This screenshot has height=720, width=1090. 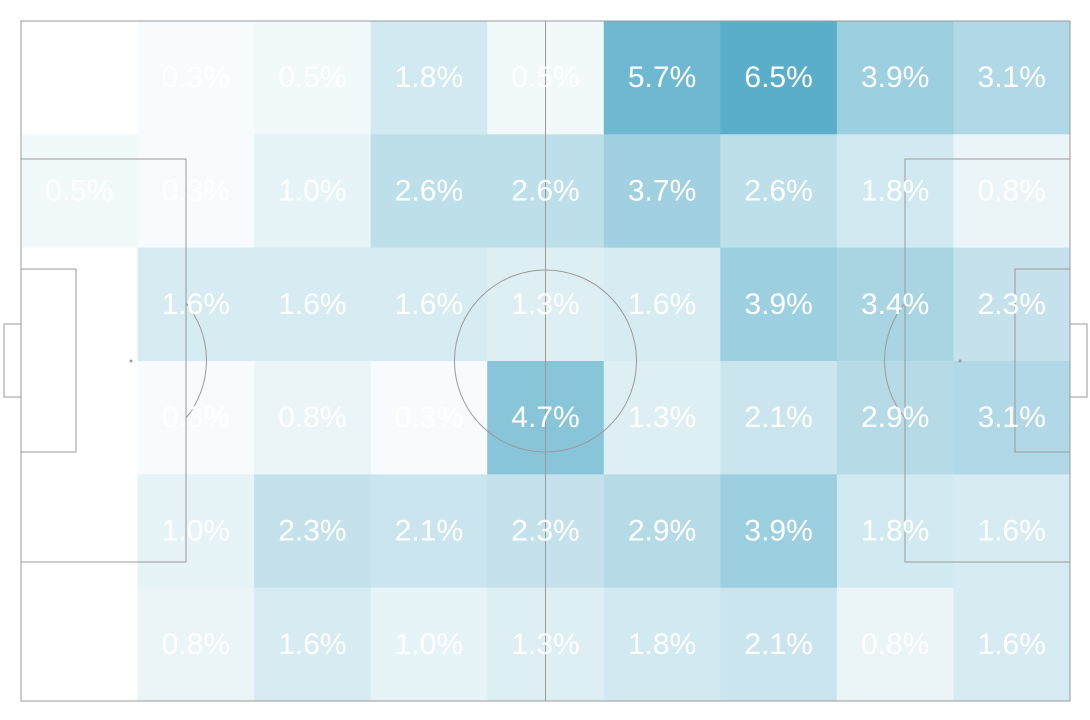 I want to click on heatmap-label-r4-c6: 3.9%, so click(x=778, y=531).